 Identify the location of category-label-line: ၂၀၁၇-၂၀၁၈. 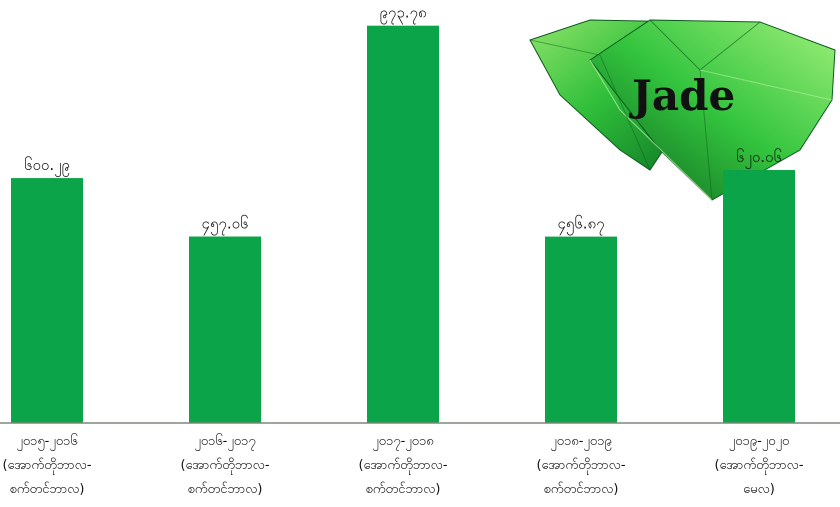
(402, 442).